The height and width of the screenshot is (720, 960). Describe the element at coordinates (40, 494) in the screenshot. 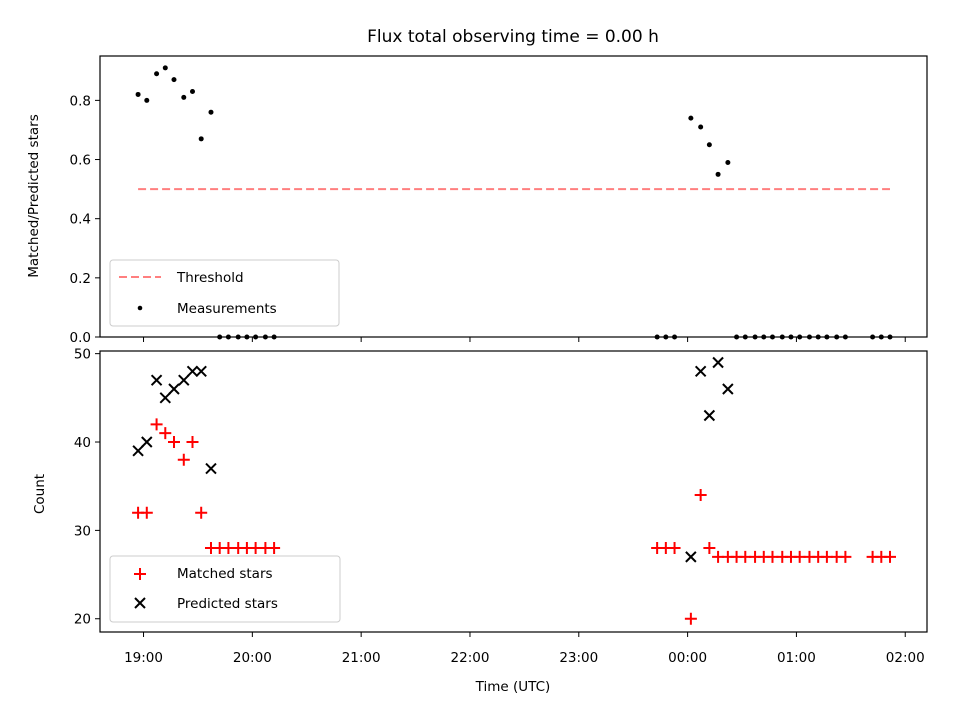

I see `bottom-y-axis-label: Count` at that location.